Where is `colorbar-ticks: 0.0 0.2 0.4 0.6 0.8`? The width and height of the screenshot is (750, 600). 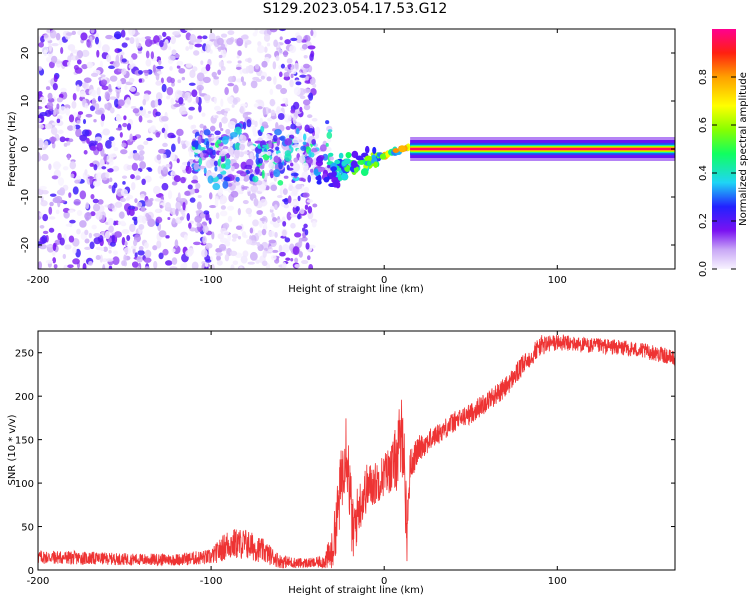
colorbar-ticks: 0.0 0.2 0.4 0.6 0.8 is located at coordinates (717, 173).